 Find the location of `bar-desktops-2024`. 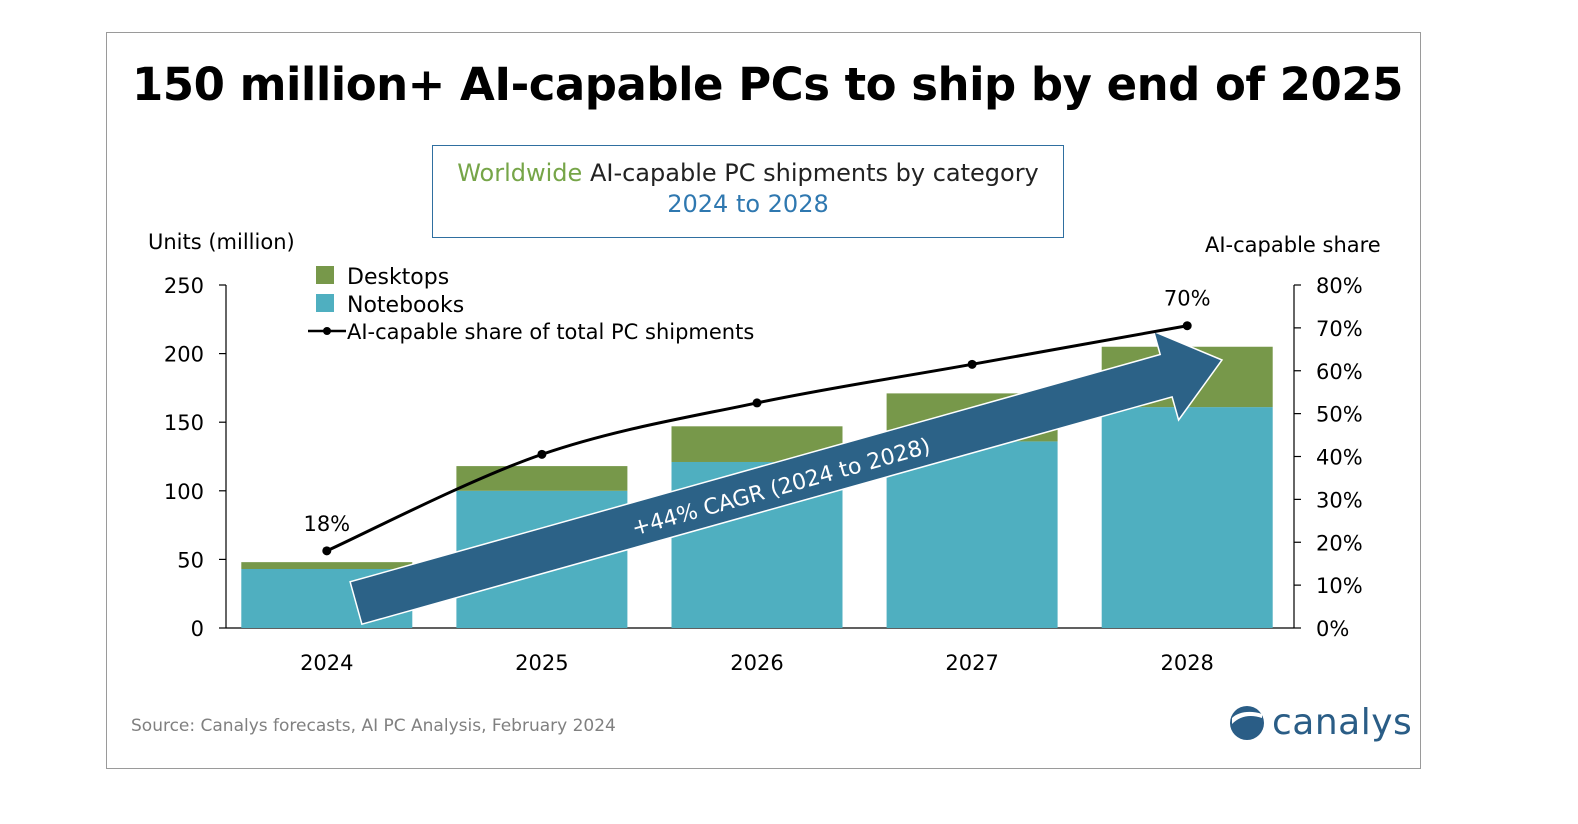

bar-desktops-2024 is located at coordinates (327, 566).